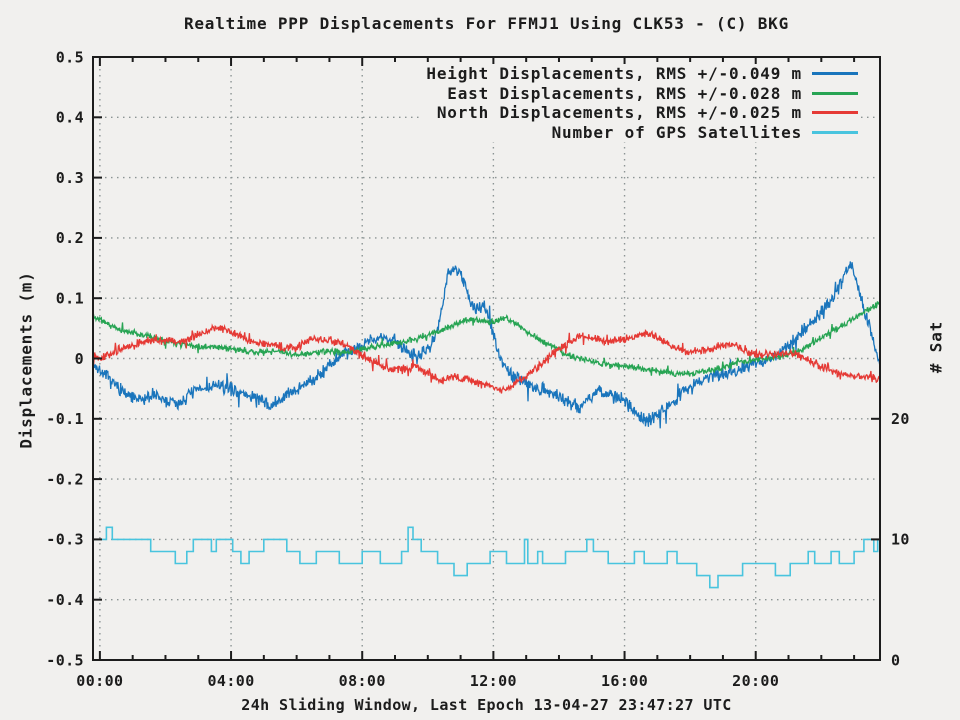 The image size is (960, 720). I want to click on legend-row-satellites: Number of GPS Satellites, so click(642, 133).